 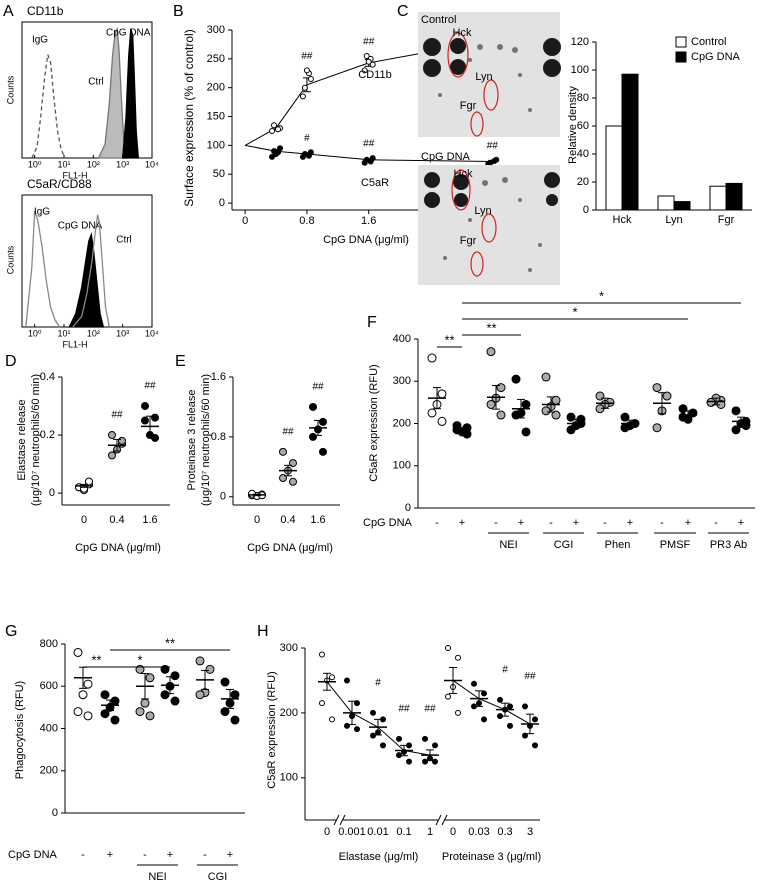 I want to click on x-tick-label: 10⁴, so click(x=152, y=333).